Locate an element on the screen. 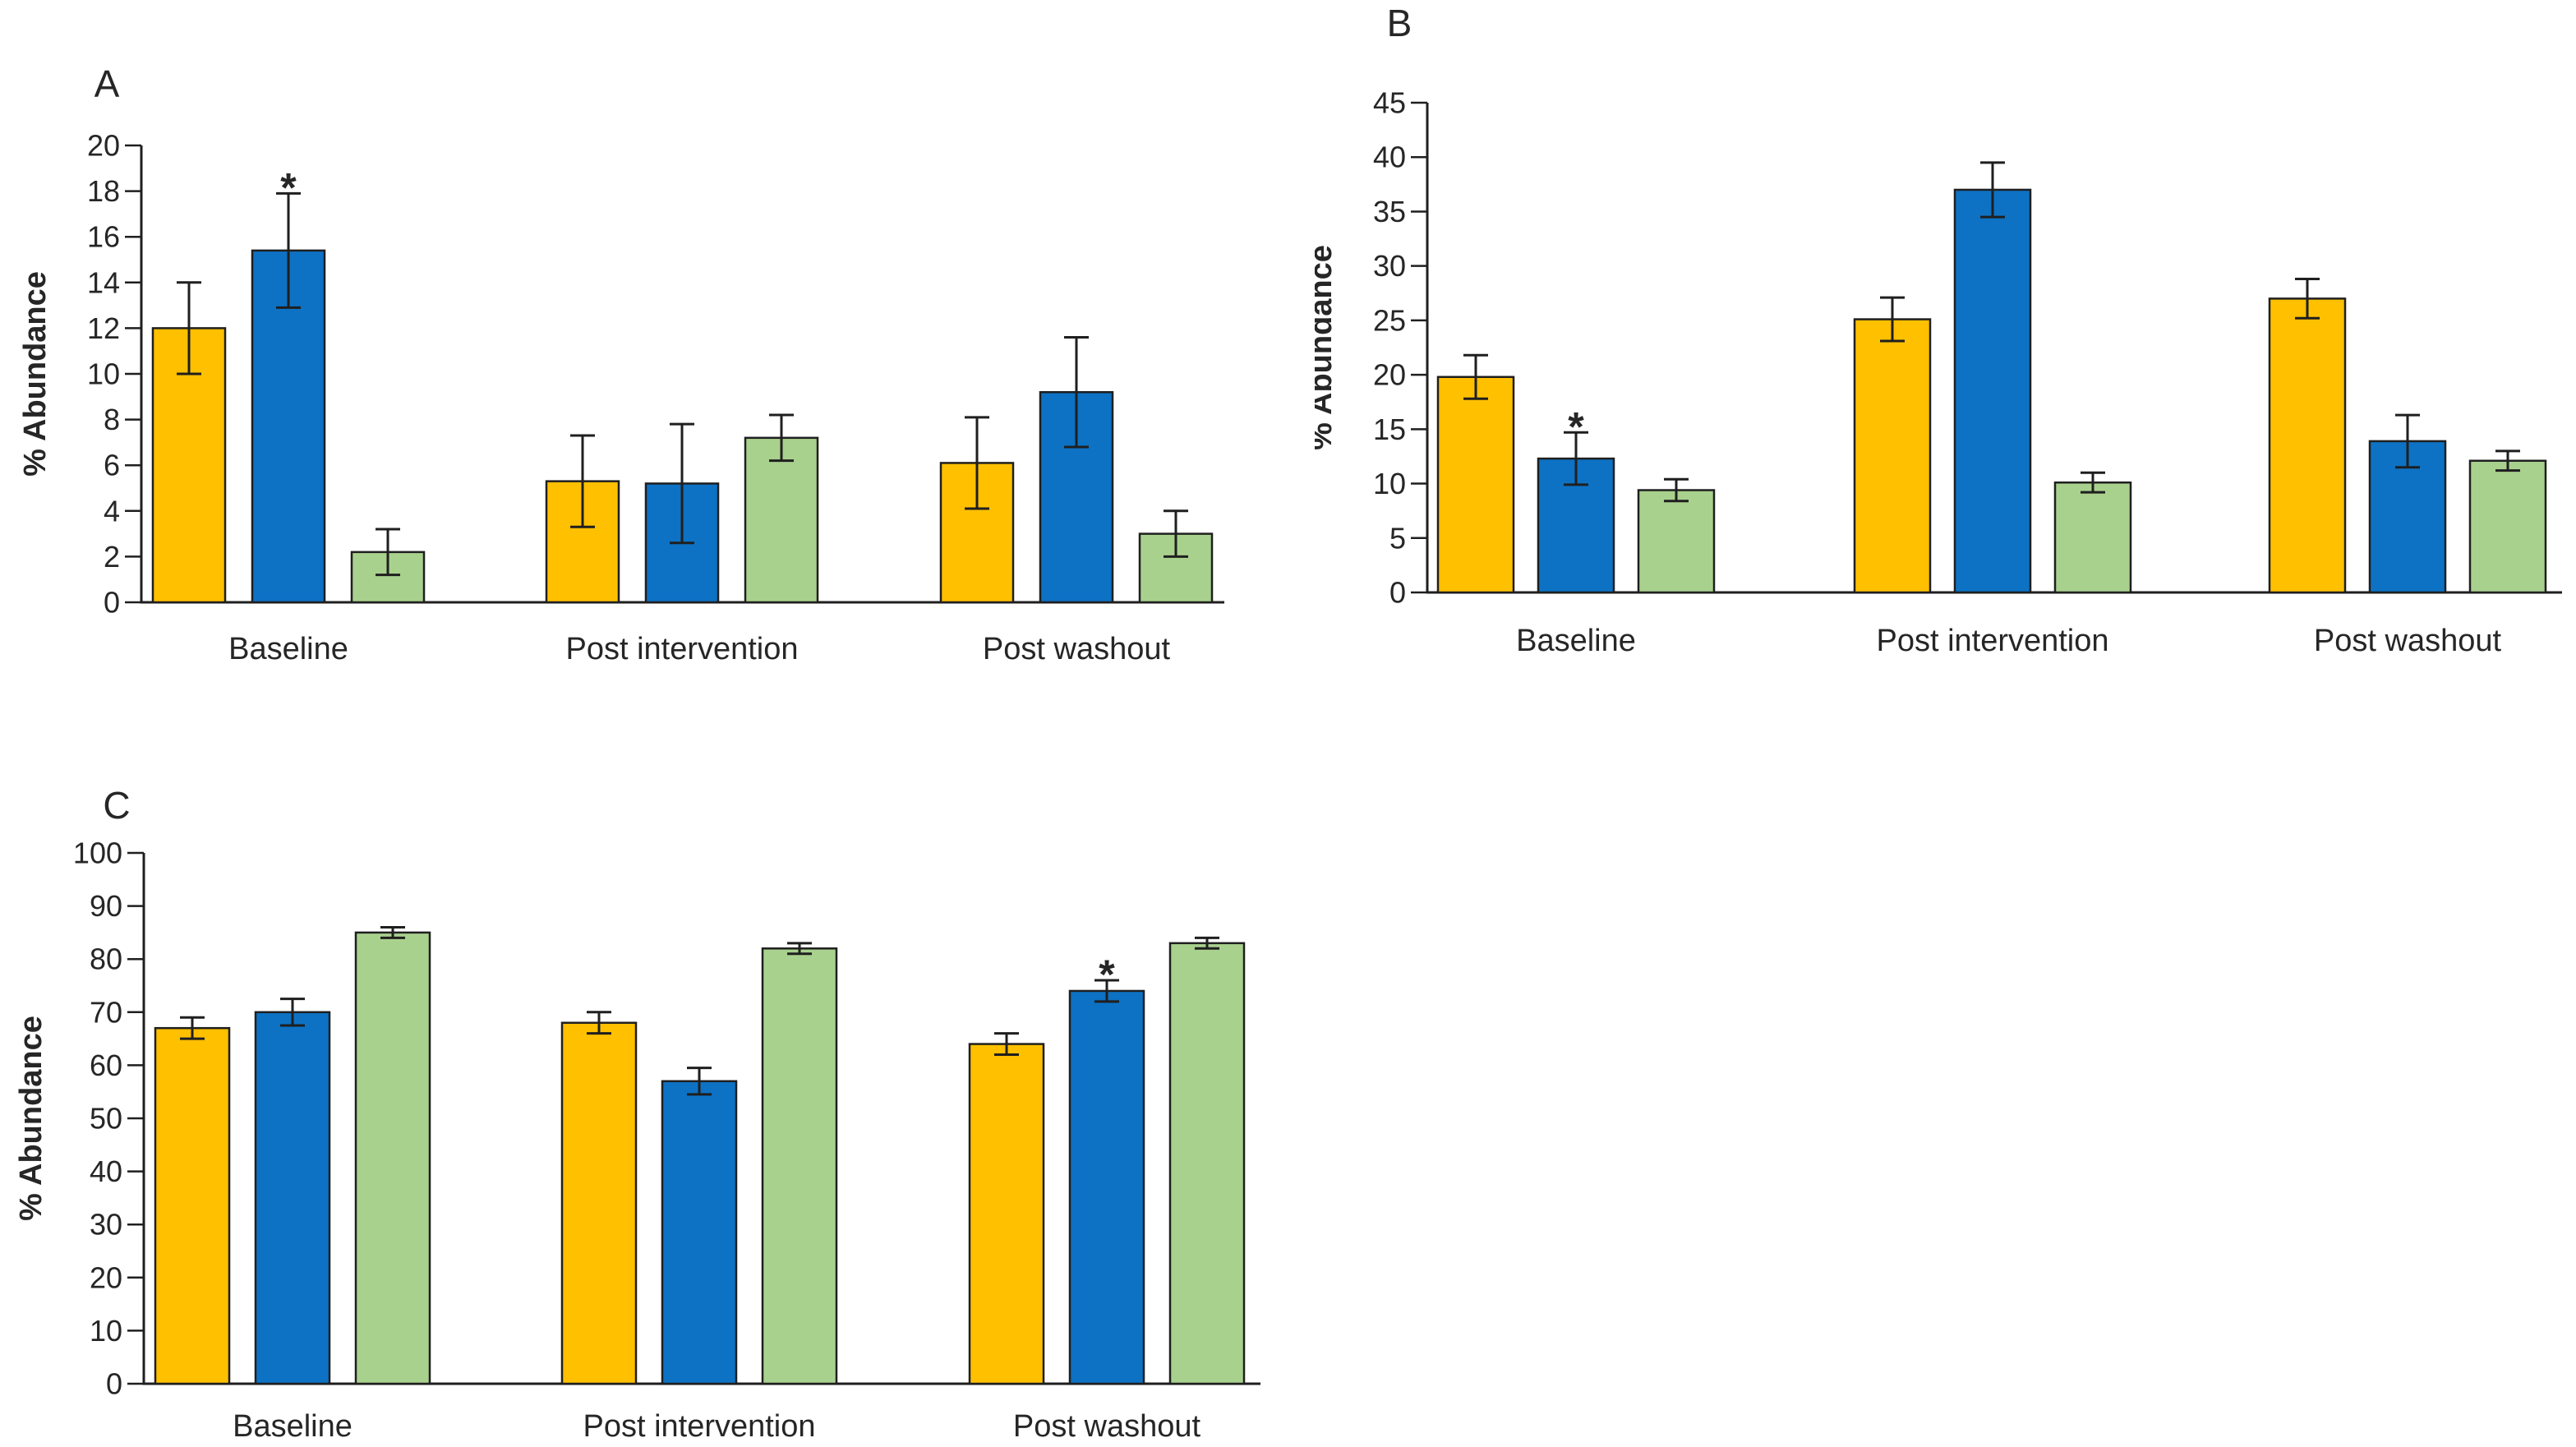 This screenshot has width=2576, height=1447. bar-C-2-green is located at coordinates (799, 1166).